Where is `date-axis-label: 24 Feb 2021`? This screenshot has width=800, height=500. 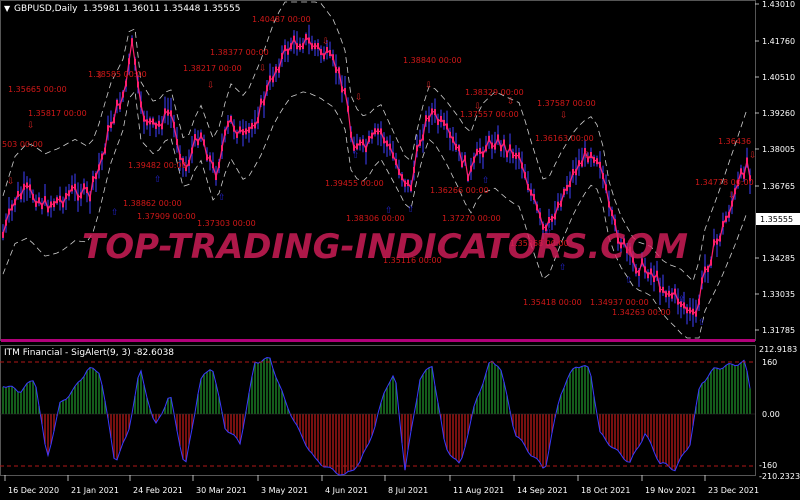
date-axis-label: 24 Feb 2021 is located at coordinates (158, 490).